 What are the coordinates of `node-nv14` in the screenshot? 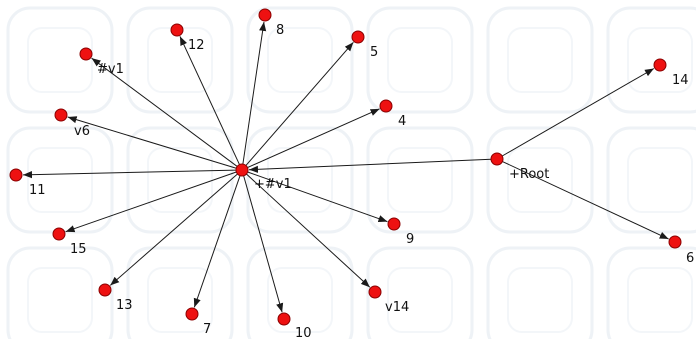 It's located at (375, 292).